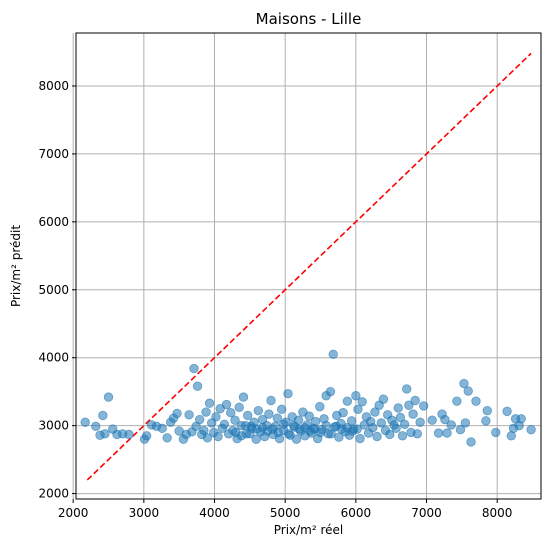  Describe the element at coordinates (285, 513) in the screenshot. I see `x-tick-label: 5000` at that location.